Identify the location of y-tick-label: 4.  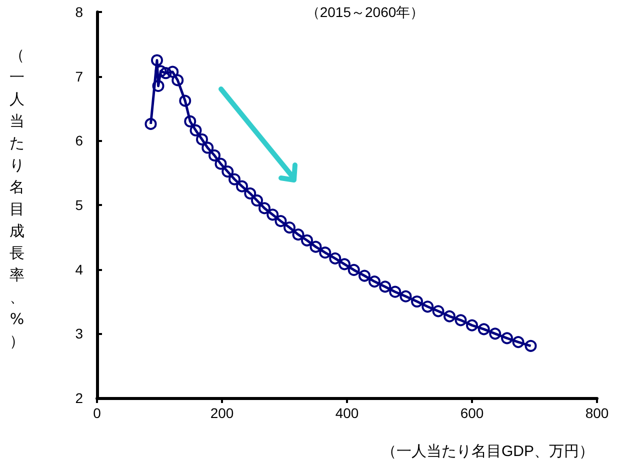
(79, 269).